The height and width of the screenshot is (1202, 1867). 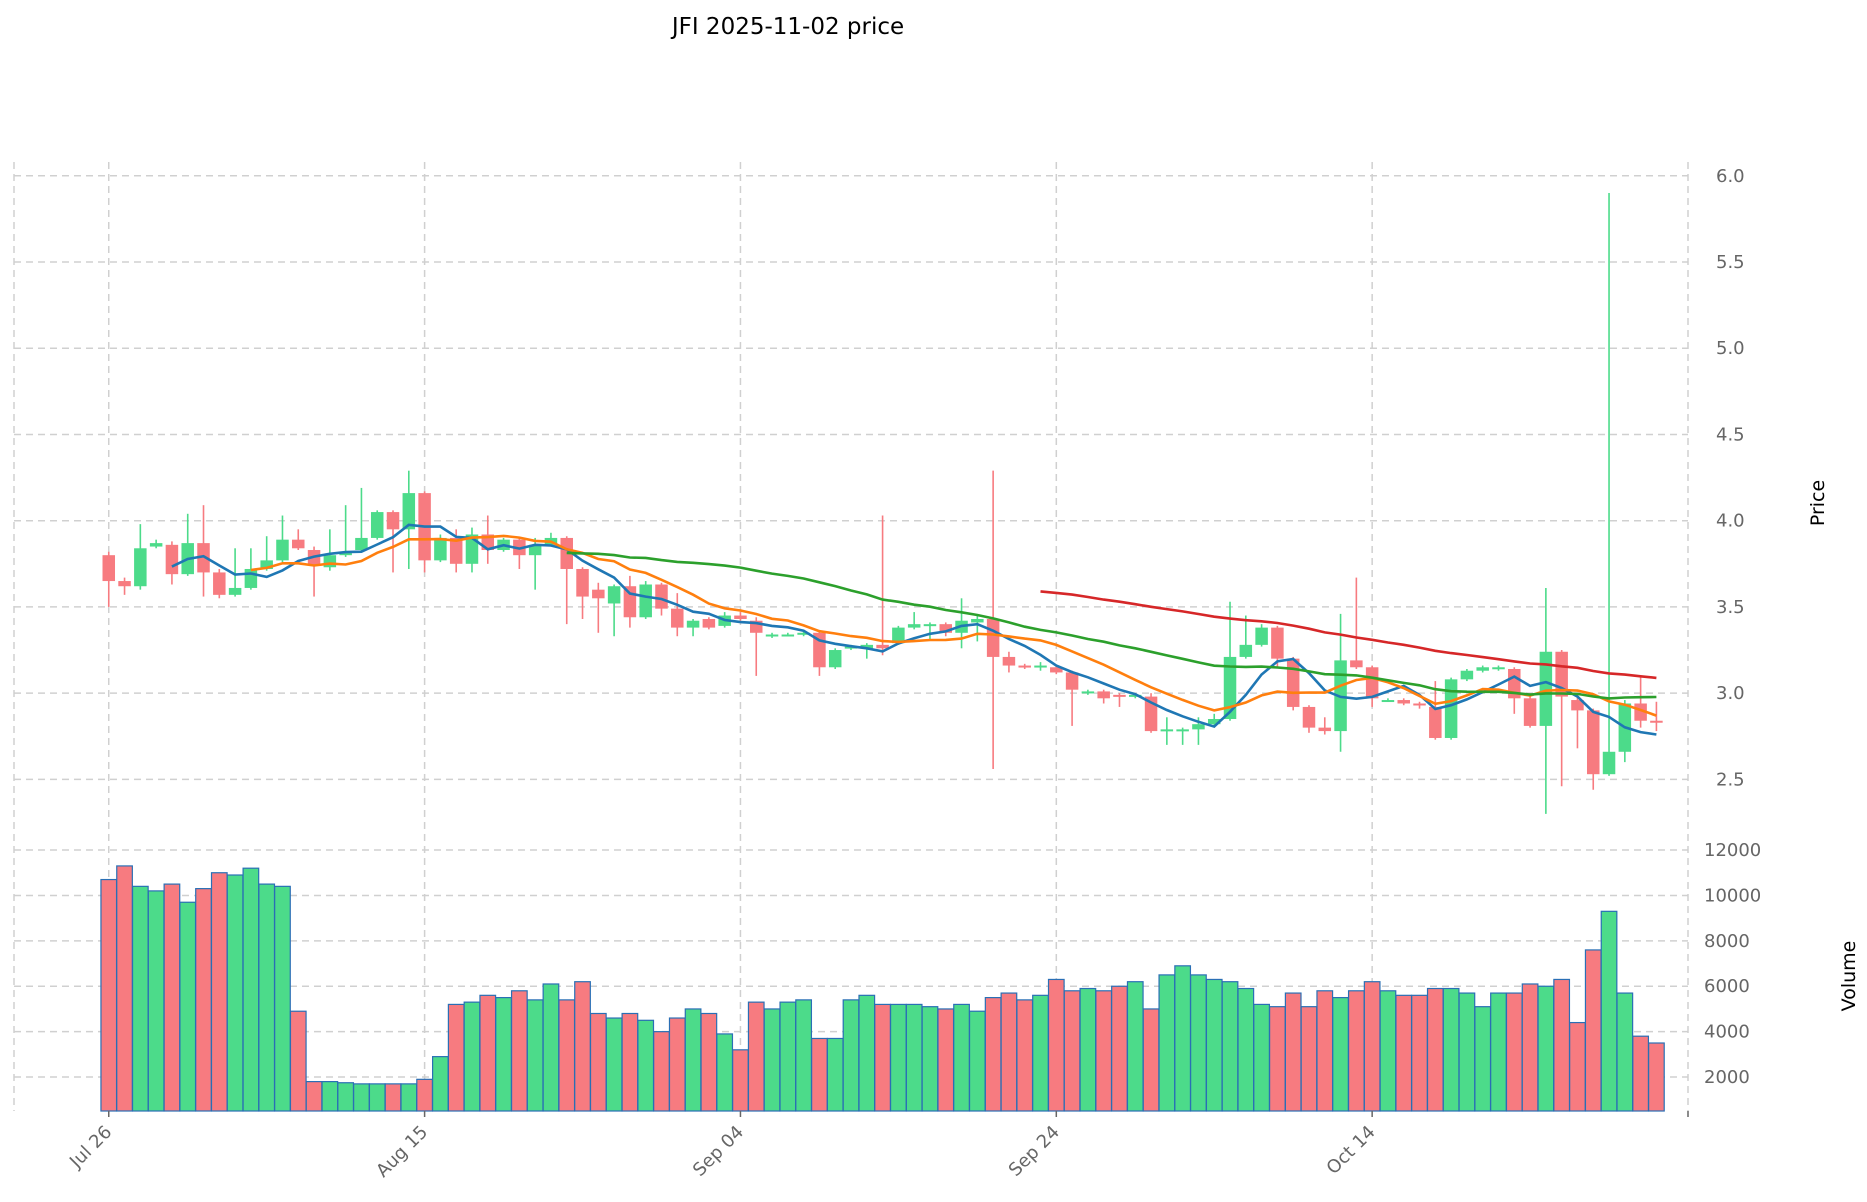 I want to click on volume-tick-label: 8000, so click(x=1727, y=941).